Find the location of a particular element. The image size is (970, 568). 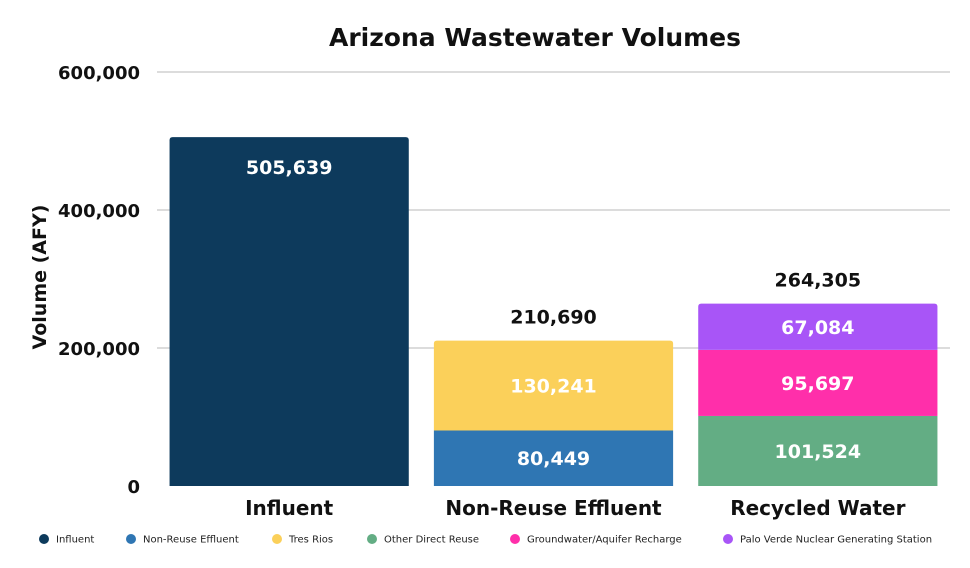

legend-item: Non-Reuse Effluent is located at coordinates (182, 540).